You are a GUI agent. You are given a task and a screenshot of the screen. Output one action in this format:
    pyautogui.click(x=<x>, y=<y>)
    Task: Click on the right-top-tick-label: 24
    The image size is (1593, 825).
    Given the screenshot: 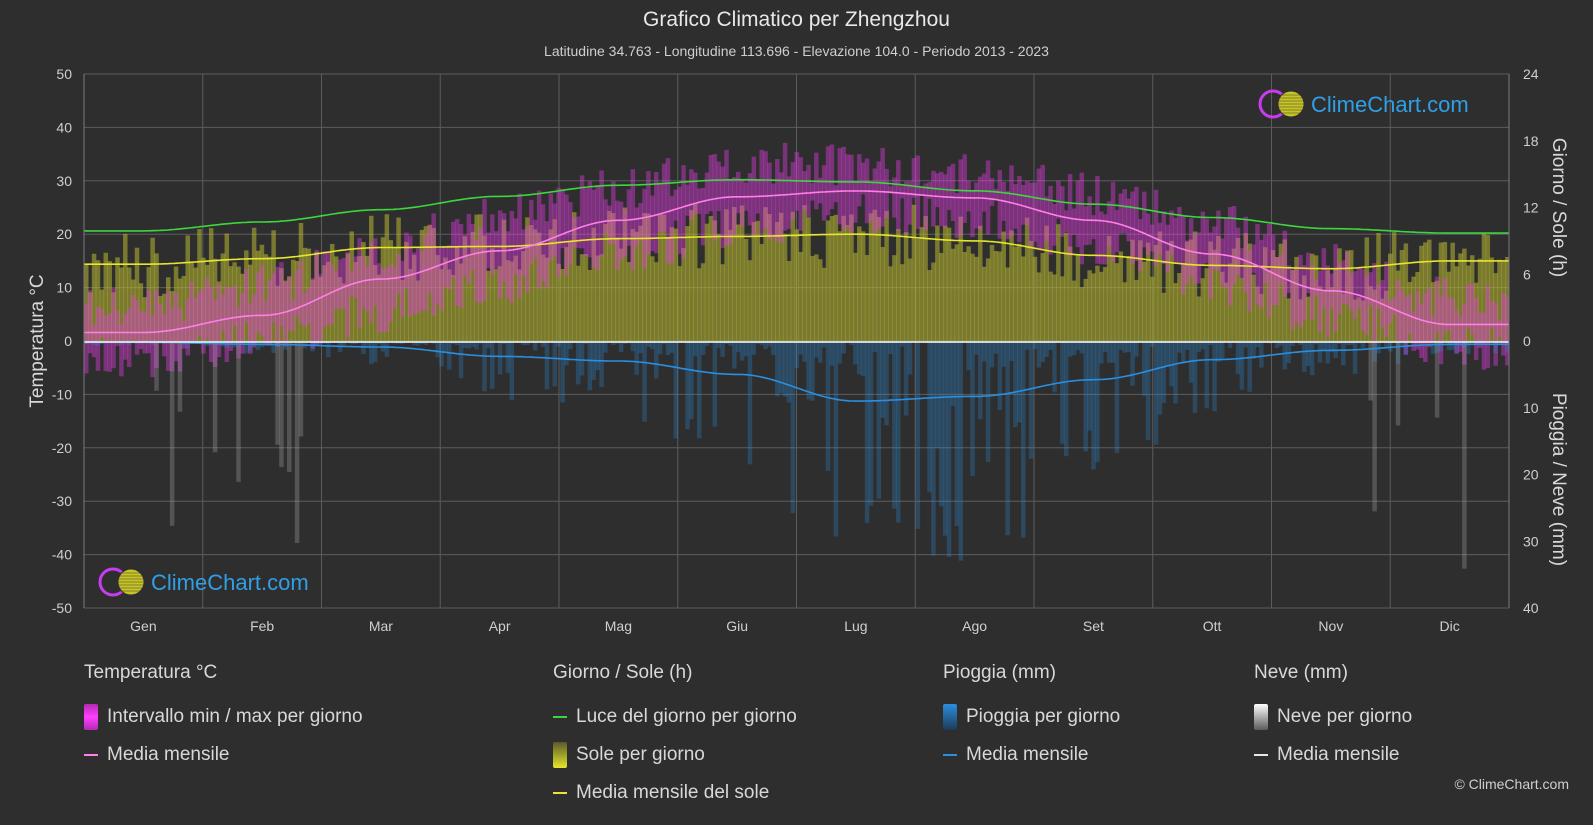 What is the action you would take?
    pyautogui.click(x=1531, y=74)
    